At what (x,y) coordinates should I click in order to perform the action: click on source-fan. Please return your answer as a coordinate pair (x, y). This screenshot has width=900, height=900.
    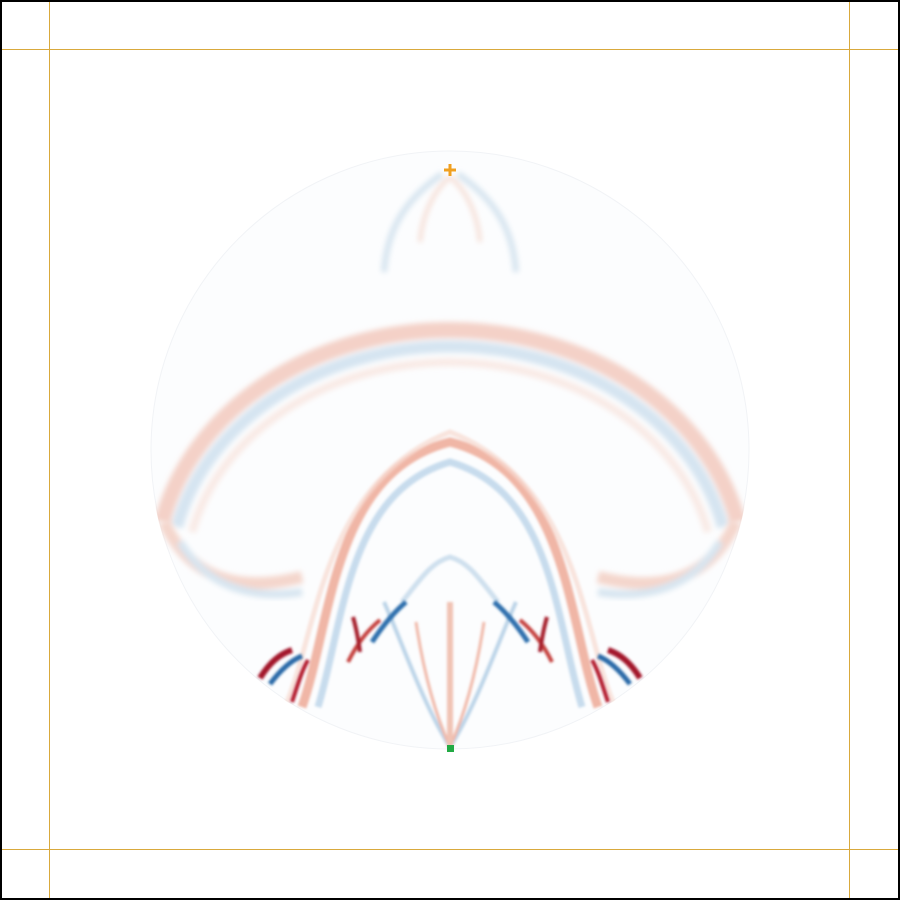
    Looking at the image, I should click on (450, 222).